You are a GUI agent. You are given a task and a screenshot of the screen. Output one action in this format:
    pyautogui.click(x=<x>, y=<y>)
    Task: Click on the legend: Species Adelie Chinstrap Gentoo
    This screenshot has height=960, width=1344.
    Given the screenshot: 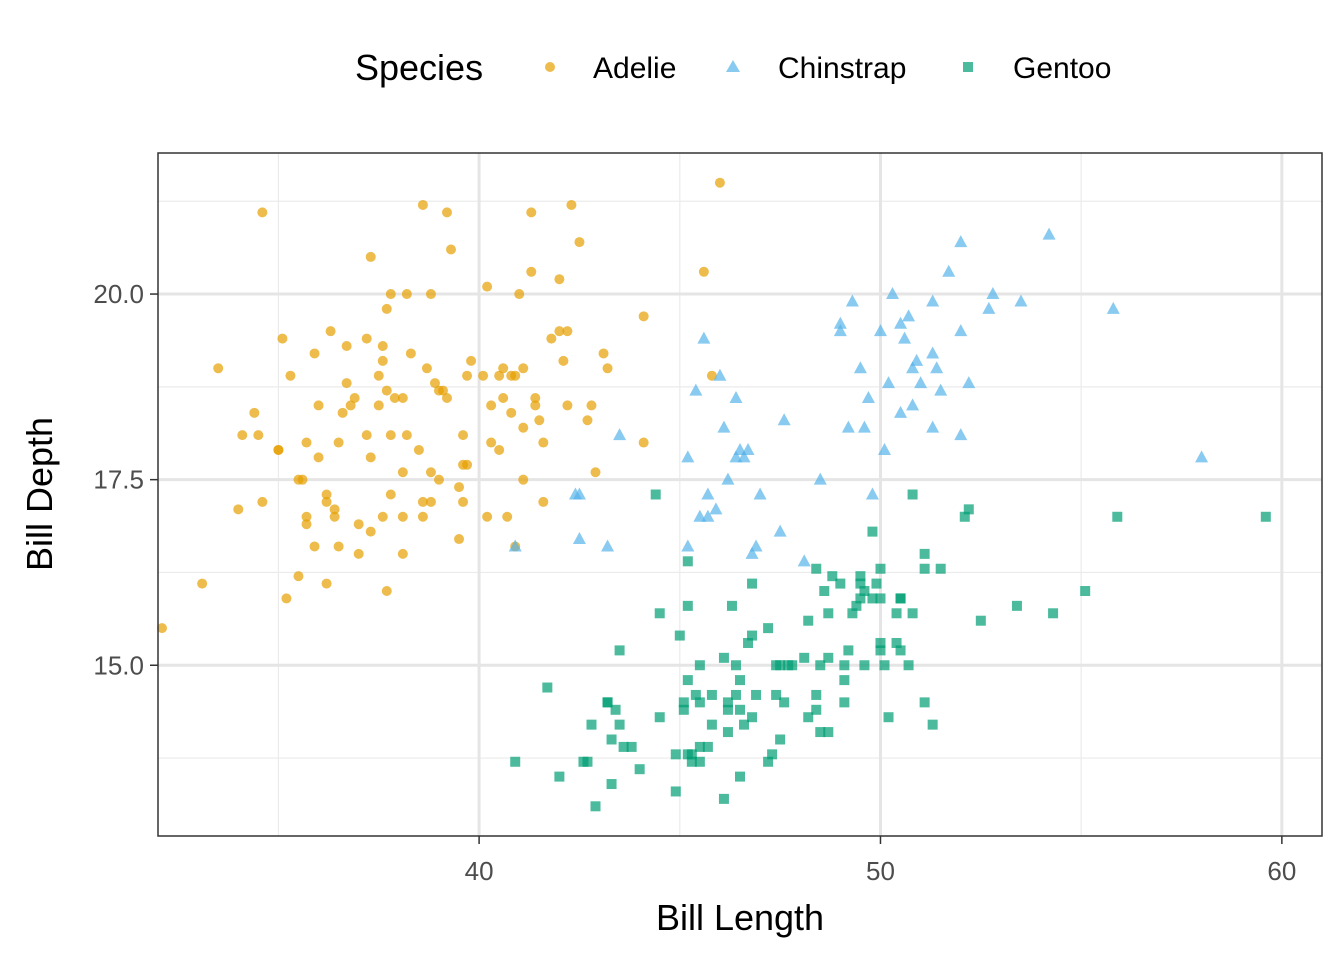 What is the action you would take?
    pyautogui.click(x=733, y=67)
    